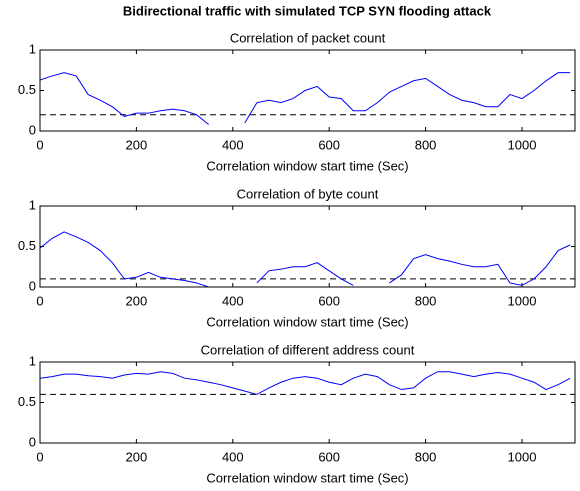 Image resolution: width=580 pixels, height=491 pixels. What do you see at coordinates (308, 193) in the screenshot?
I see `subplot-title: Correlation of byte count` at bounding box center [308, 193].